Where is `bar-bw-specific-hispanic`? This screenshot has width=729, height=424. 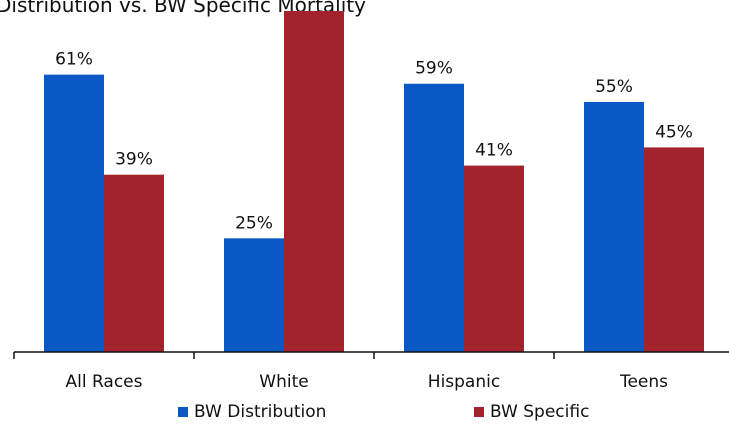
bar-bw-specific-hispanic is located at coordinates (494, 258).